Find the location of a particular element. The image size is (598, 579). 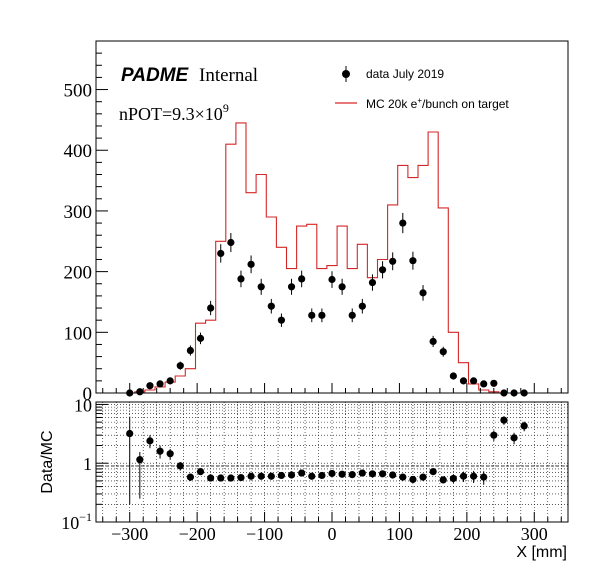

npot-annotation: nPOT=9.3×109 is located at coordinates (174, 112).